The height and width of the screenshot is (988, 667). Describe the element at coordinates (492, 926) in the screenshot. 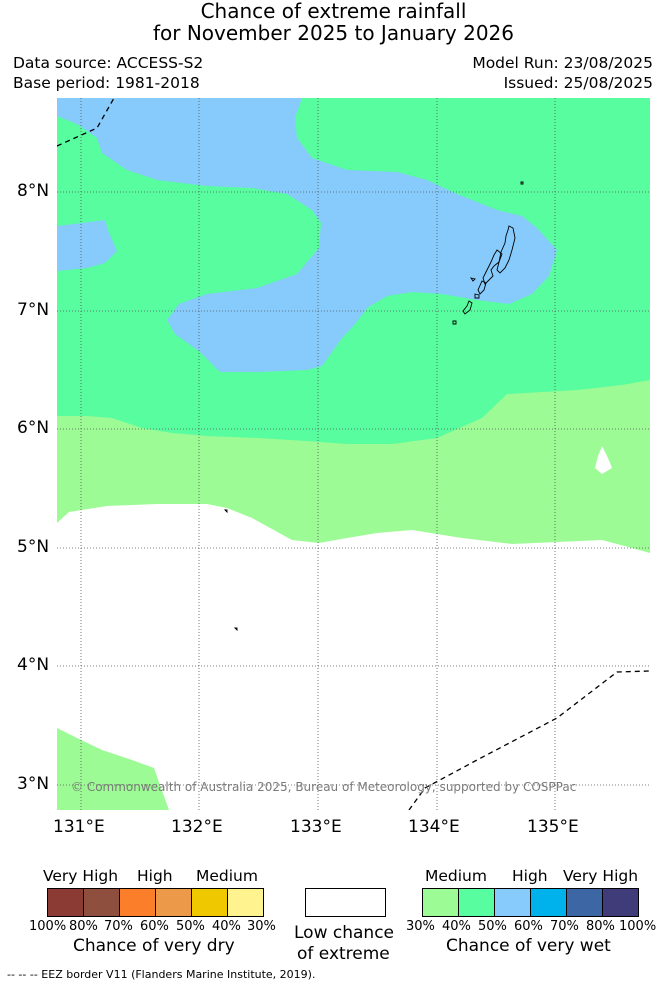

I see `wet-pct-50: 50%` at that location.